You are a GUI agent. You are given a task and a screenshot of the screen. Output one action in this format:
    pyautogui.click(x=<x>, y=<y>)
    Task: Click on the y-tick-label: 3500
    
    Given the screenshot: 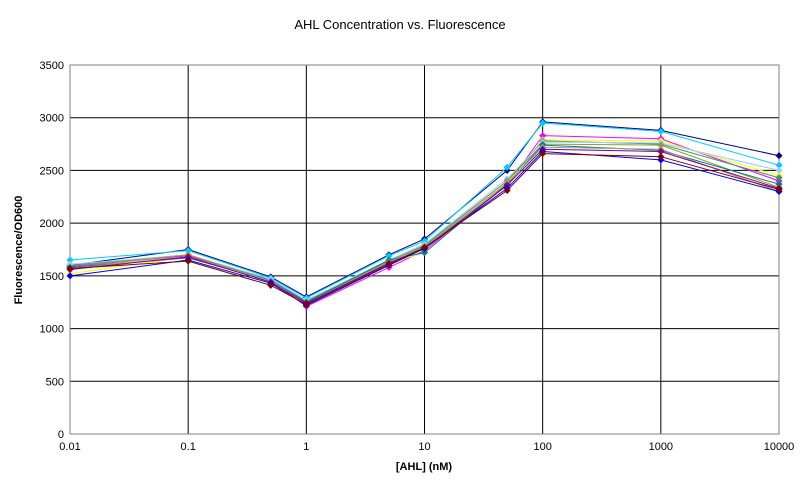 What is the action you would take?
    pyautogui.click(x=52, y=66)
    